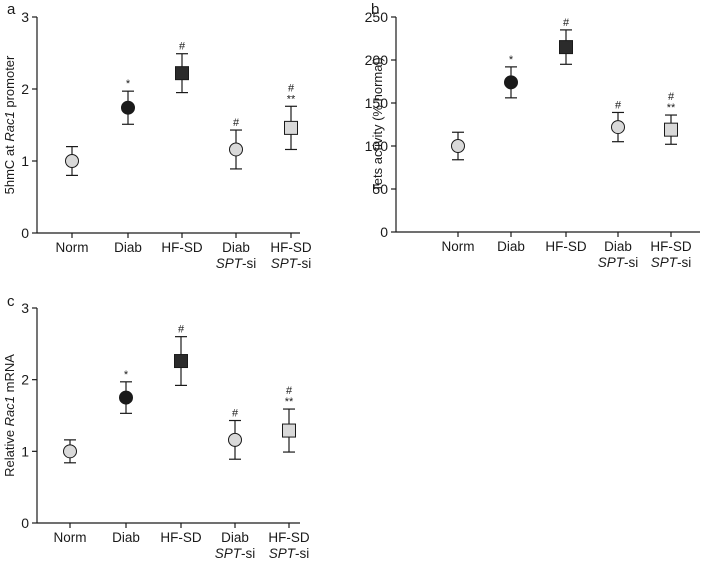 This screenshot has width=709, height=561. I want to click on y-axis-label-suffix: promoter, so click(9, 83).